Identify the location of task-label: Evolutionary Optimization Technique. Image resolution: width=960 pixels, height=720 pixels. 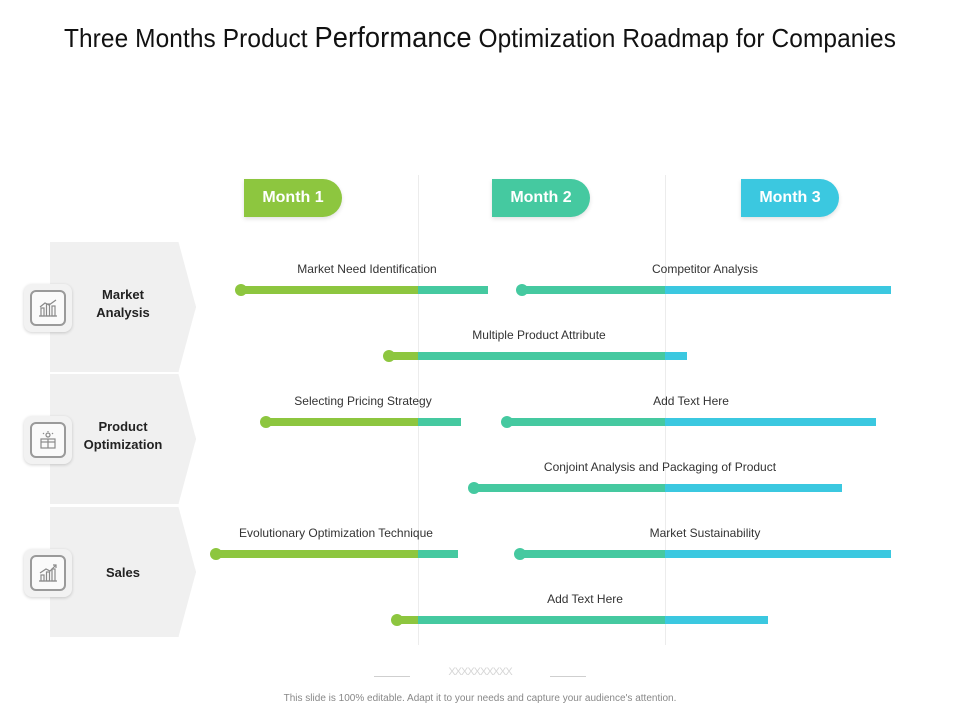
(336, 533).